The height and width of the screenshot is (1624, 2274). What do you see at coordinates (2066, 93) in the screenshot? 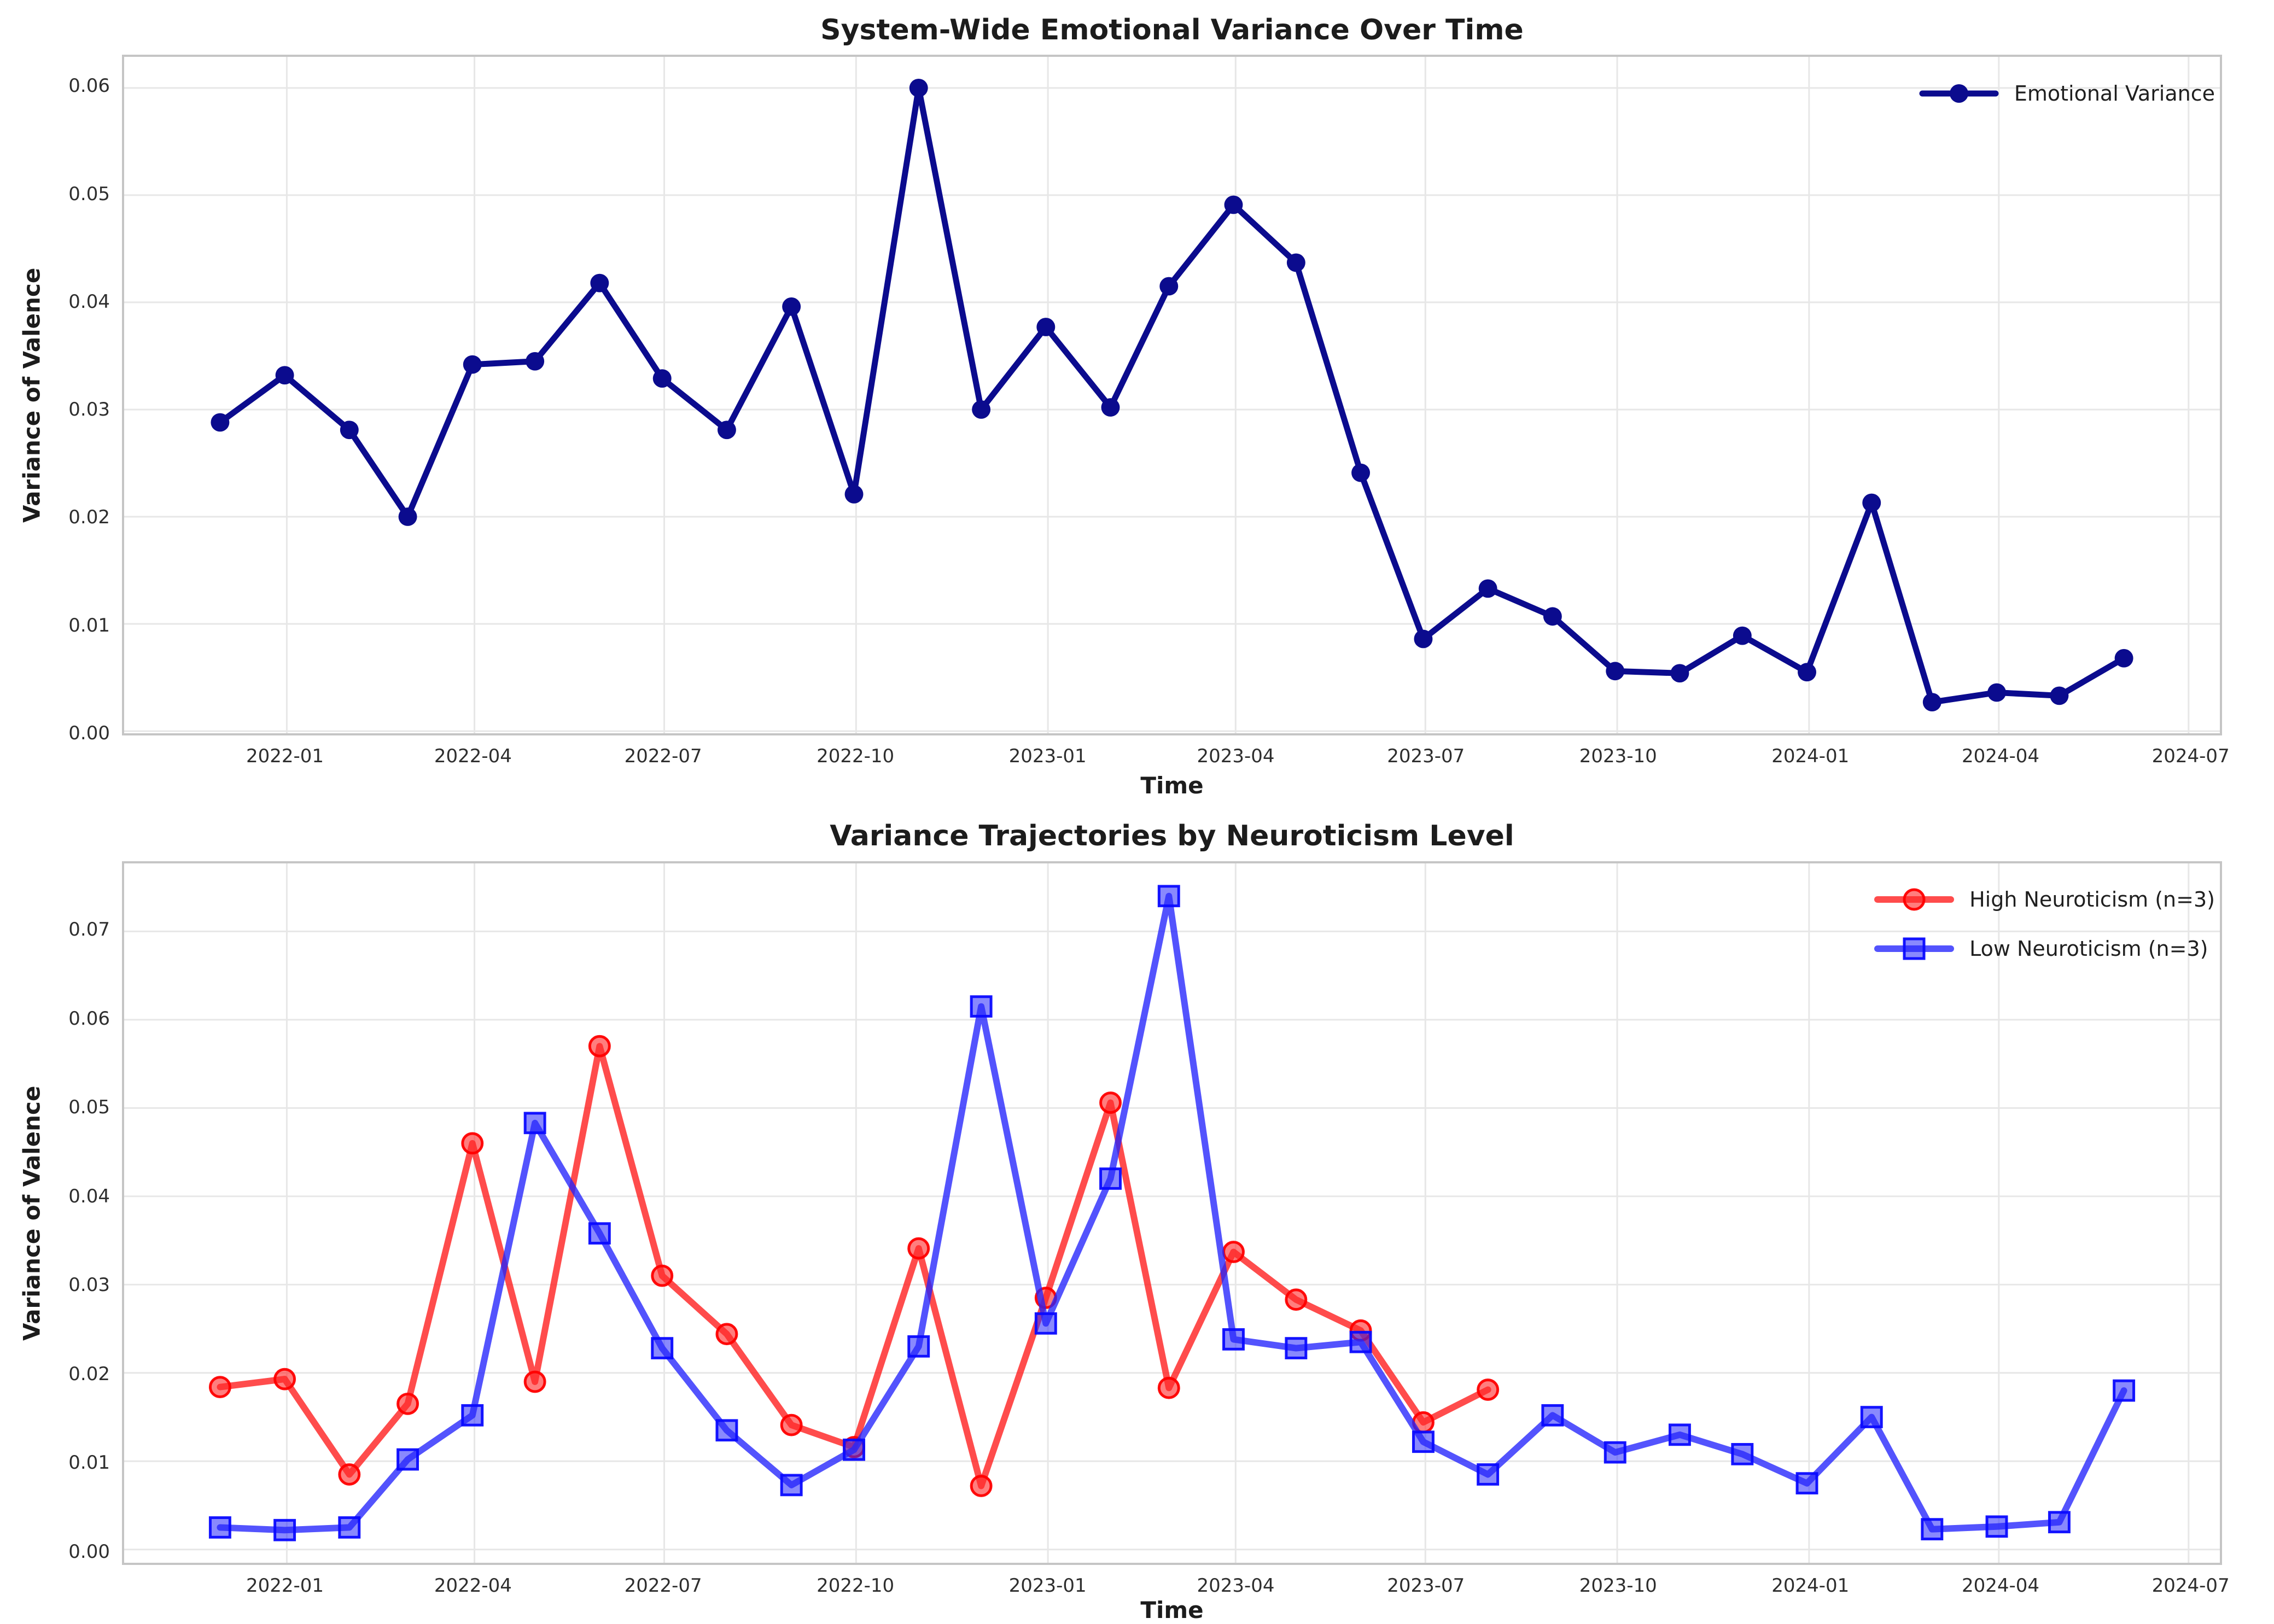
I see `top-legend: Emotional Variance` at bounding box center [2066, 93].